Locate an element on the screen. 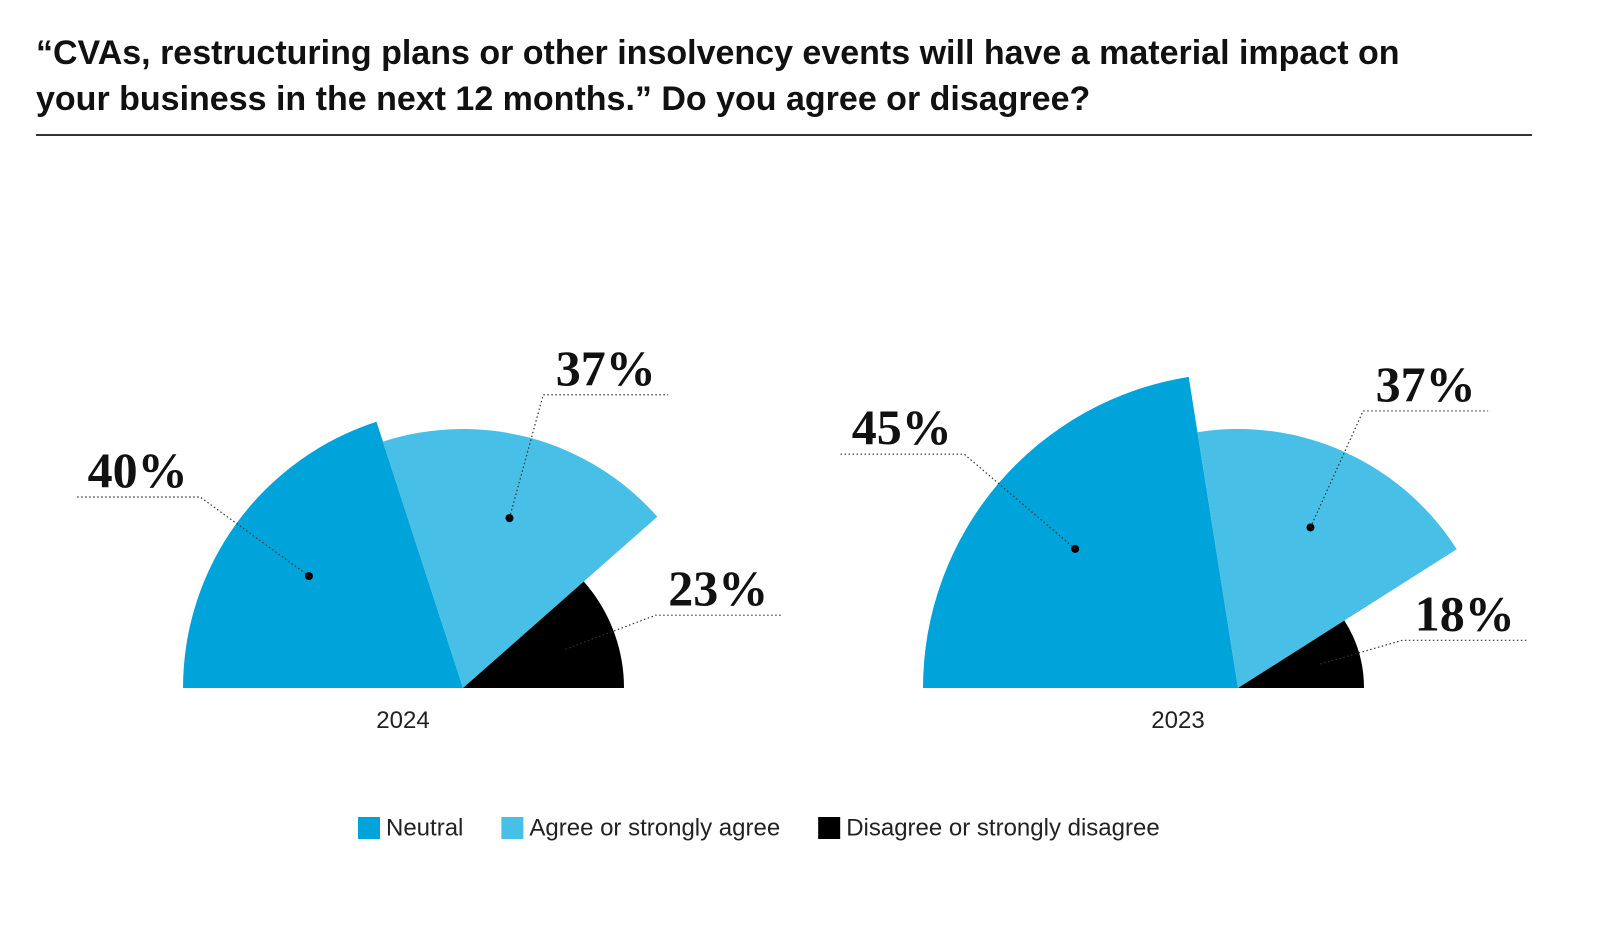  year-label: 2023 is located at coordinates (1177, 720).